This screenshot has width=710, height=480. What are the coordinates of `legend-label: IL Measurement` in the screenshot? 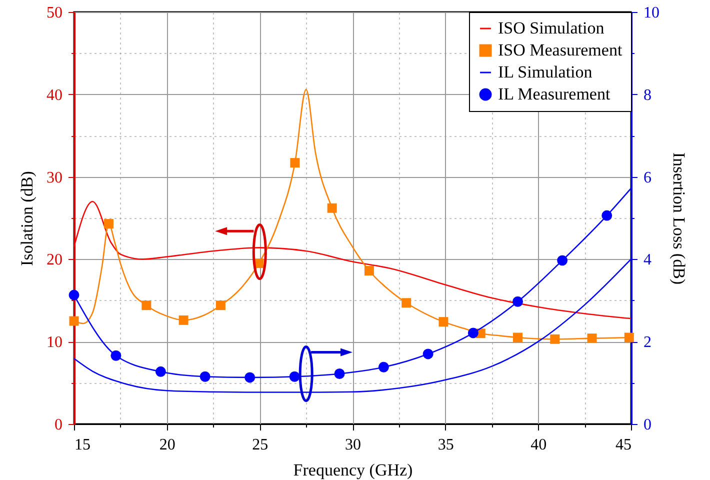 It's located at (554, 94).